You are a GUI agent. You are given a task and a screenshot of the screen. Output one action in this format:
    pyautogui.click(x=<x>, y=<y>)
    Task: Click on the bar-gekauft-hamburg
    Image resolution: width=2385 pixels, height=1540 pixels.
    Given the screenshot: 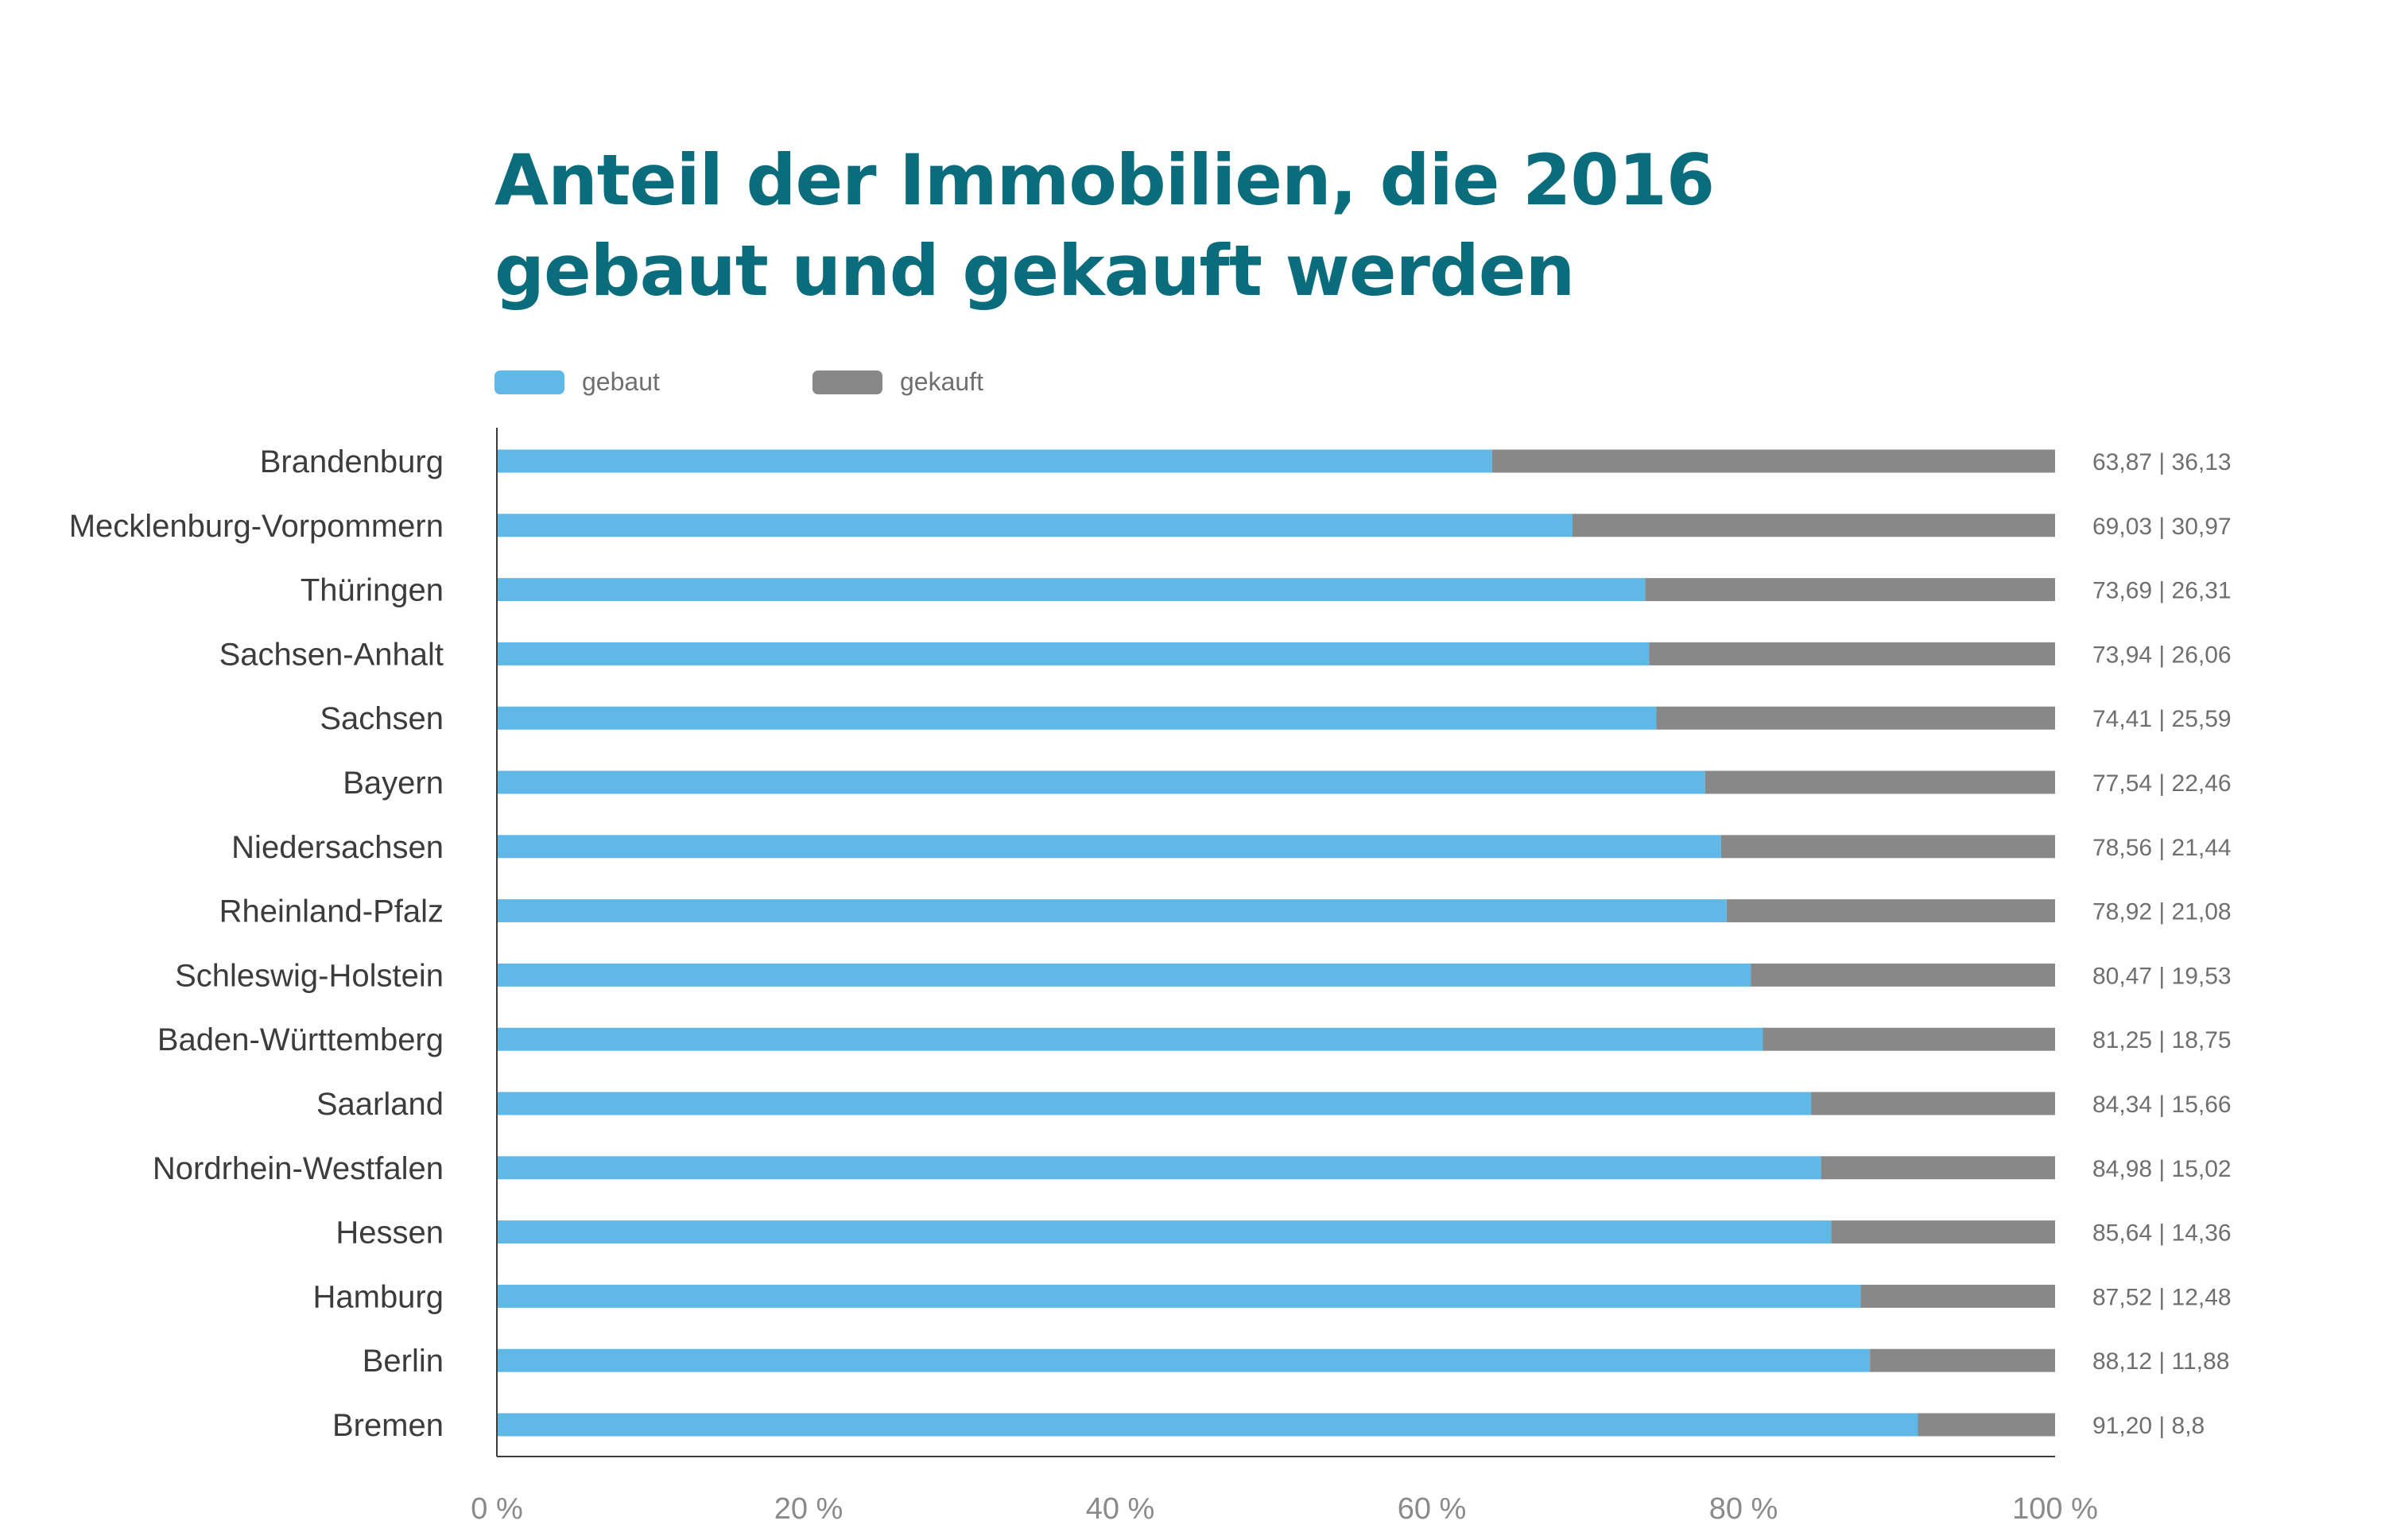 What is the action you would take?
    pyautogui.click(x=1957, y=1296)
    